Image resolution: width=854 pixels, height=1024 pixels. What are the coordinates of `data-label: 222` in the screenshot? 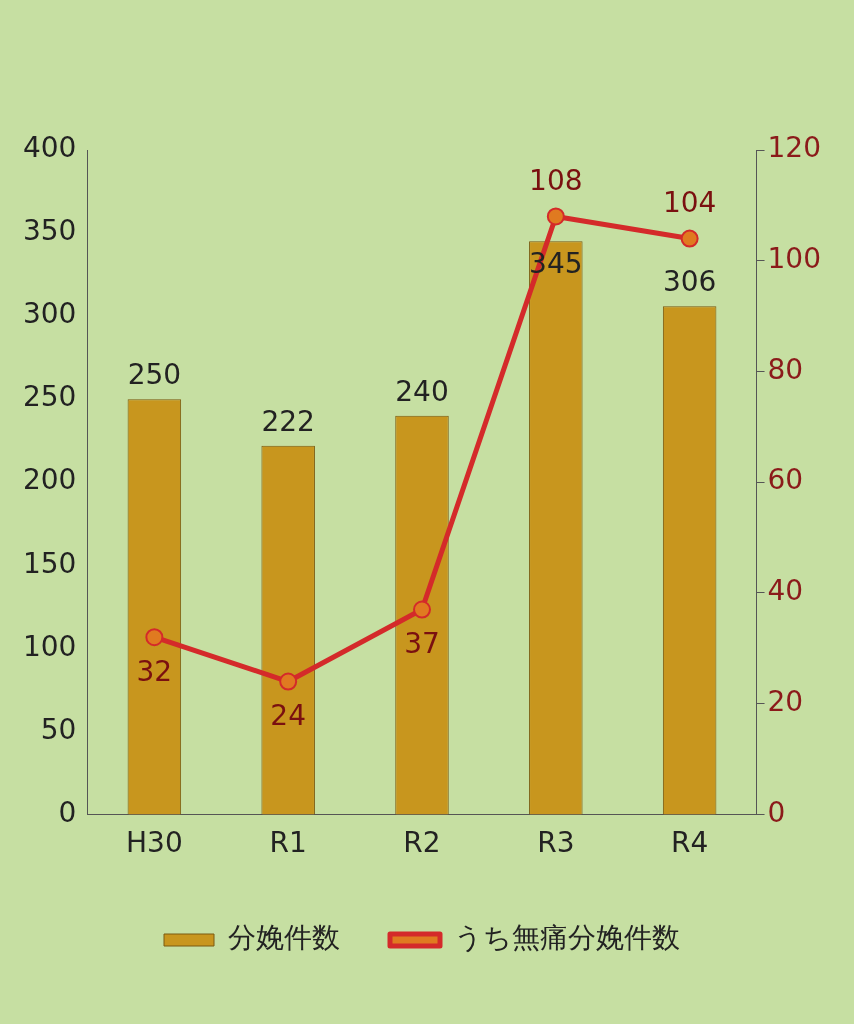 It's located at (288, 421).